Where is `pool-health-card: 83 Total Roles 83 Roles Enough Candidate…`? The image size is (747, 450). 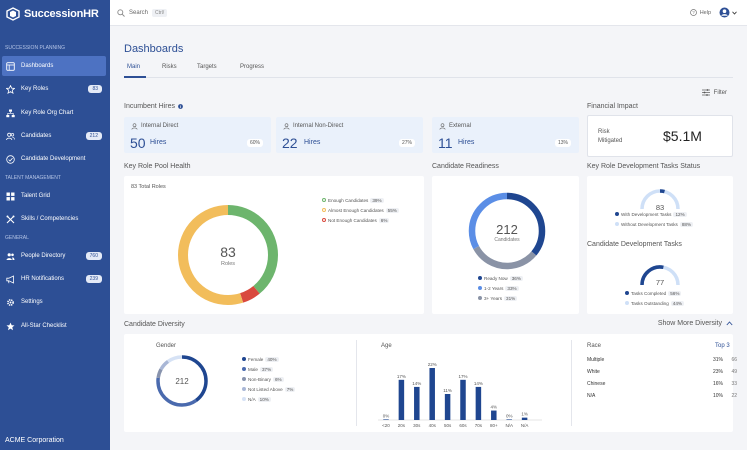
pool-health-card: 83 Total Roles 83 Roles Enough Candidate… is located at coordinates (274, 245).